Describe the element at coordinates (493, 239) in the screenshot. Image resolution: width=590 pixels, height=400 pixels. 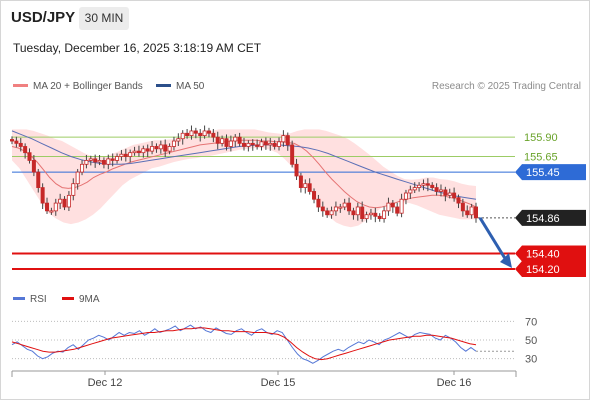
I see `forecast-arrow` at that location.